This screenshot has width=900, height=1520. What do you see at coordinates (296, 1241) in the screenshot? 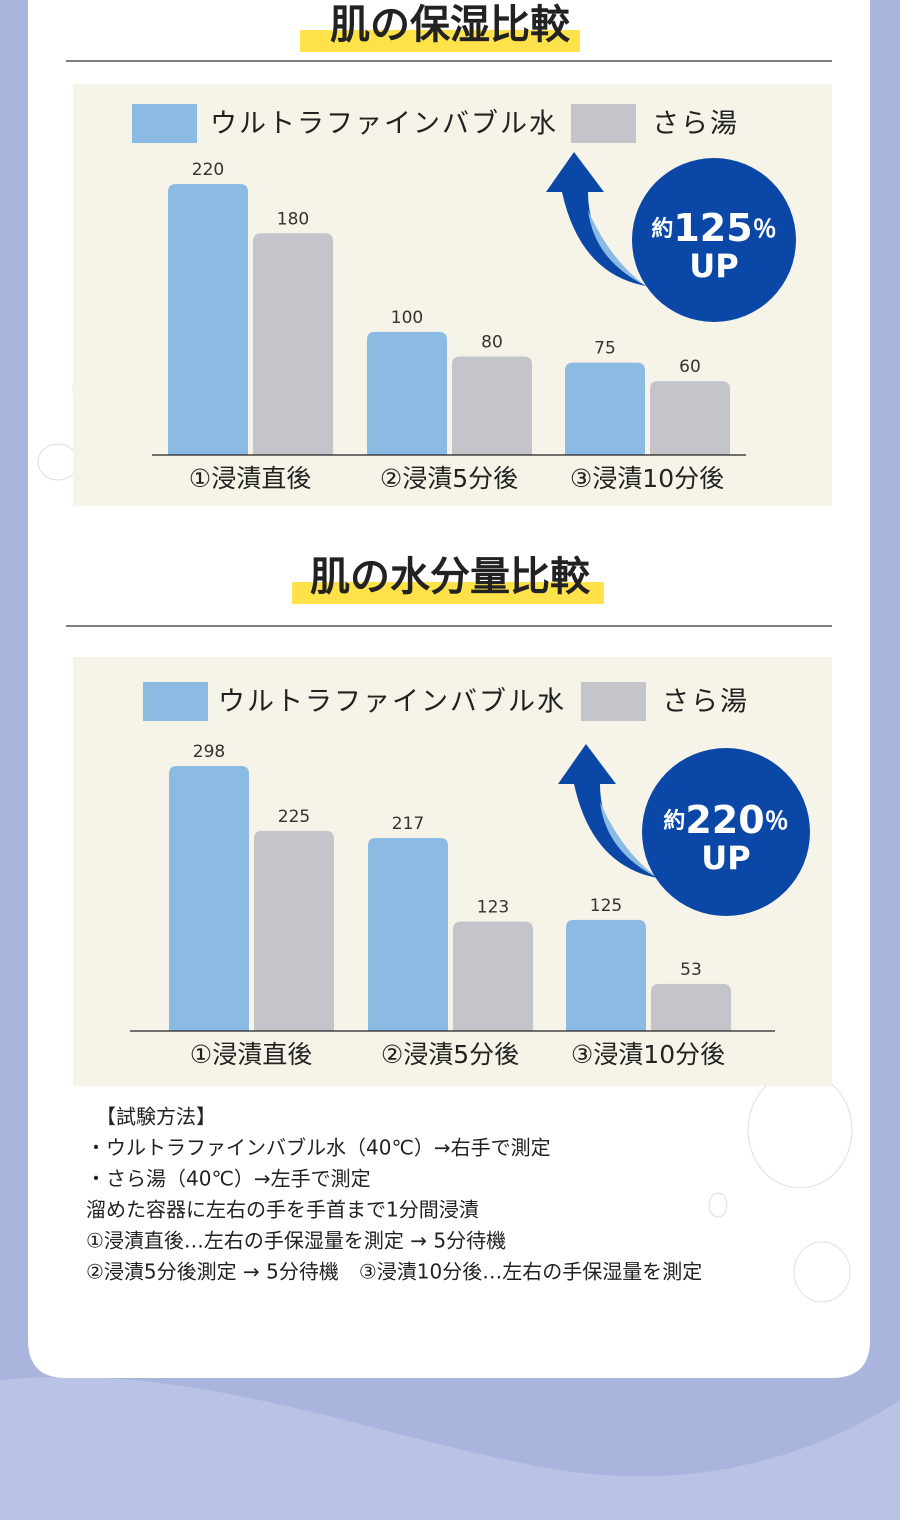
I see `method-line: ①浸漬直後…左右の手保湿量を測定 → 5分待機` at bounding box center [296, 1241].